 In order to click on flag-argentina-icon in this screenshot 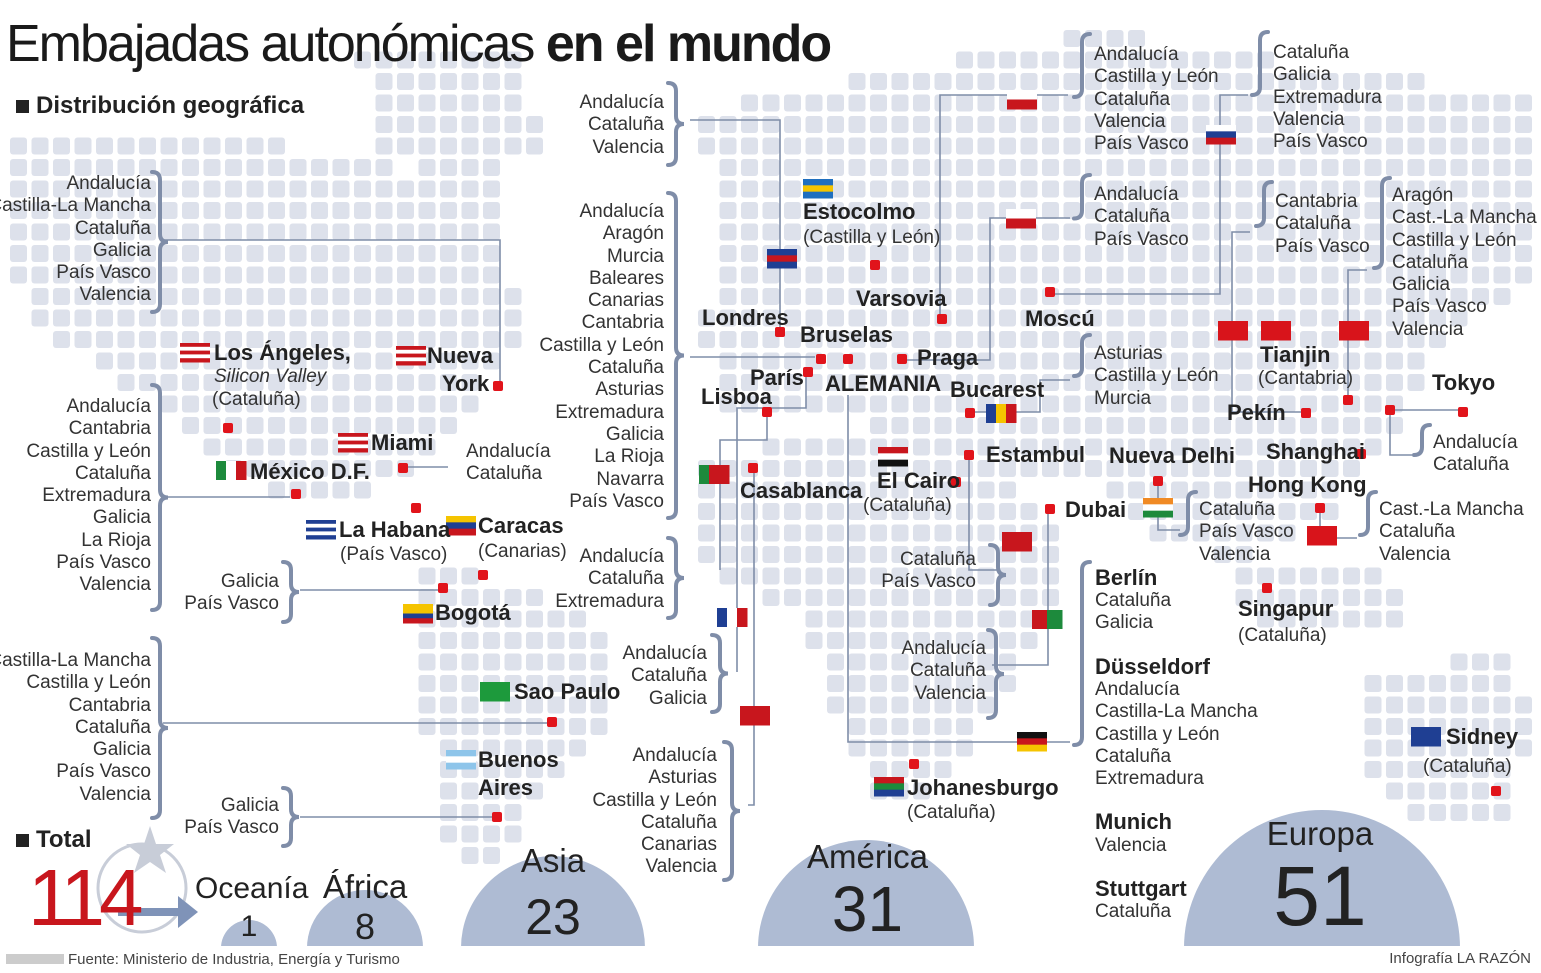, I will do `click(461, 760)`.